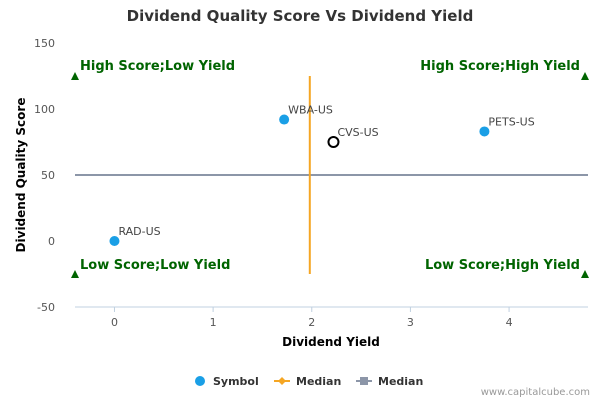 This screenshot has width=600, height=400. Describe the element at coordinates (157, 66) in the screenshot. I see `quadrant-label-top-left: High Score;Low Yield` at that location.